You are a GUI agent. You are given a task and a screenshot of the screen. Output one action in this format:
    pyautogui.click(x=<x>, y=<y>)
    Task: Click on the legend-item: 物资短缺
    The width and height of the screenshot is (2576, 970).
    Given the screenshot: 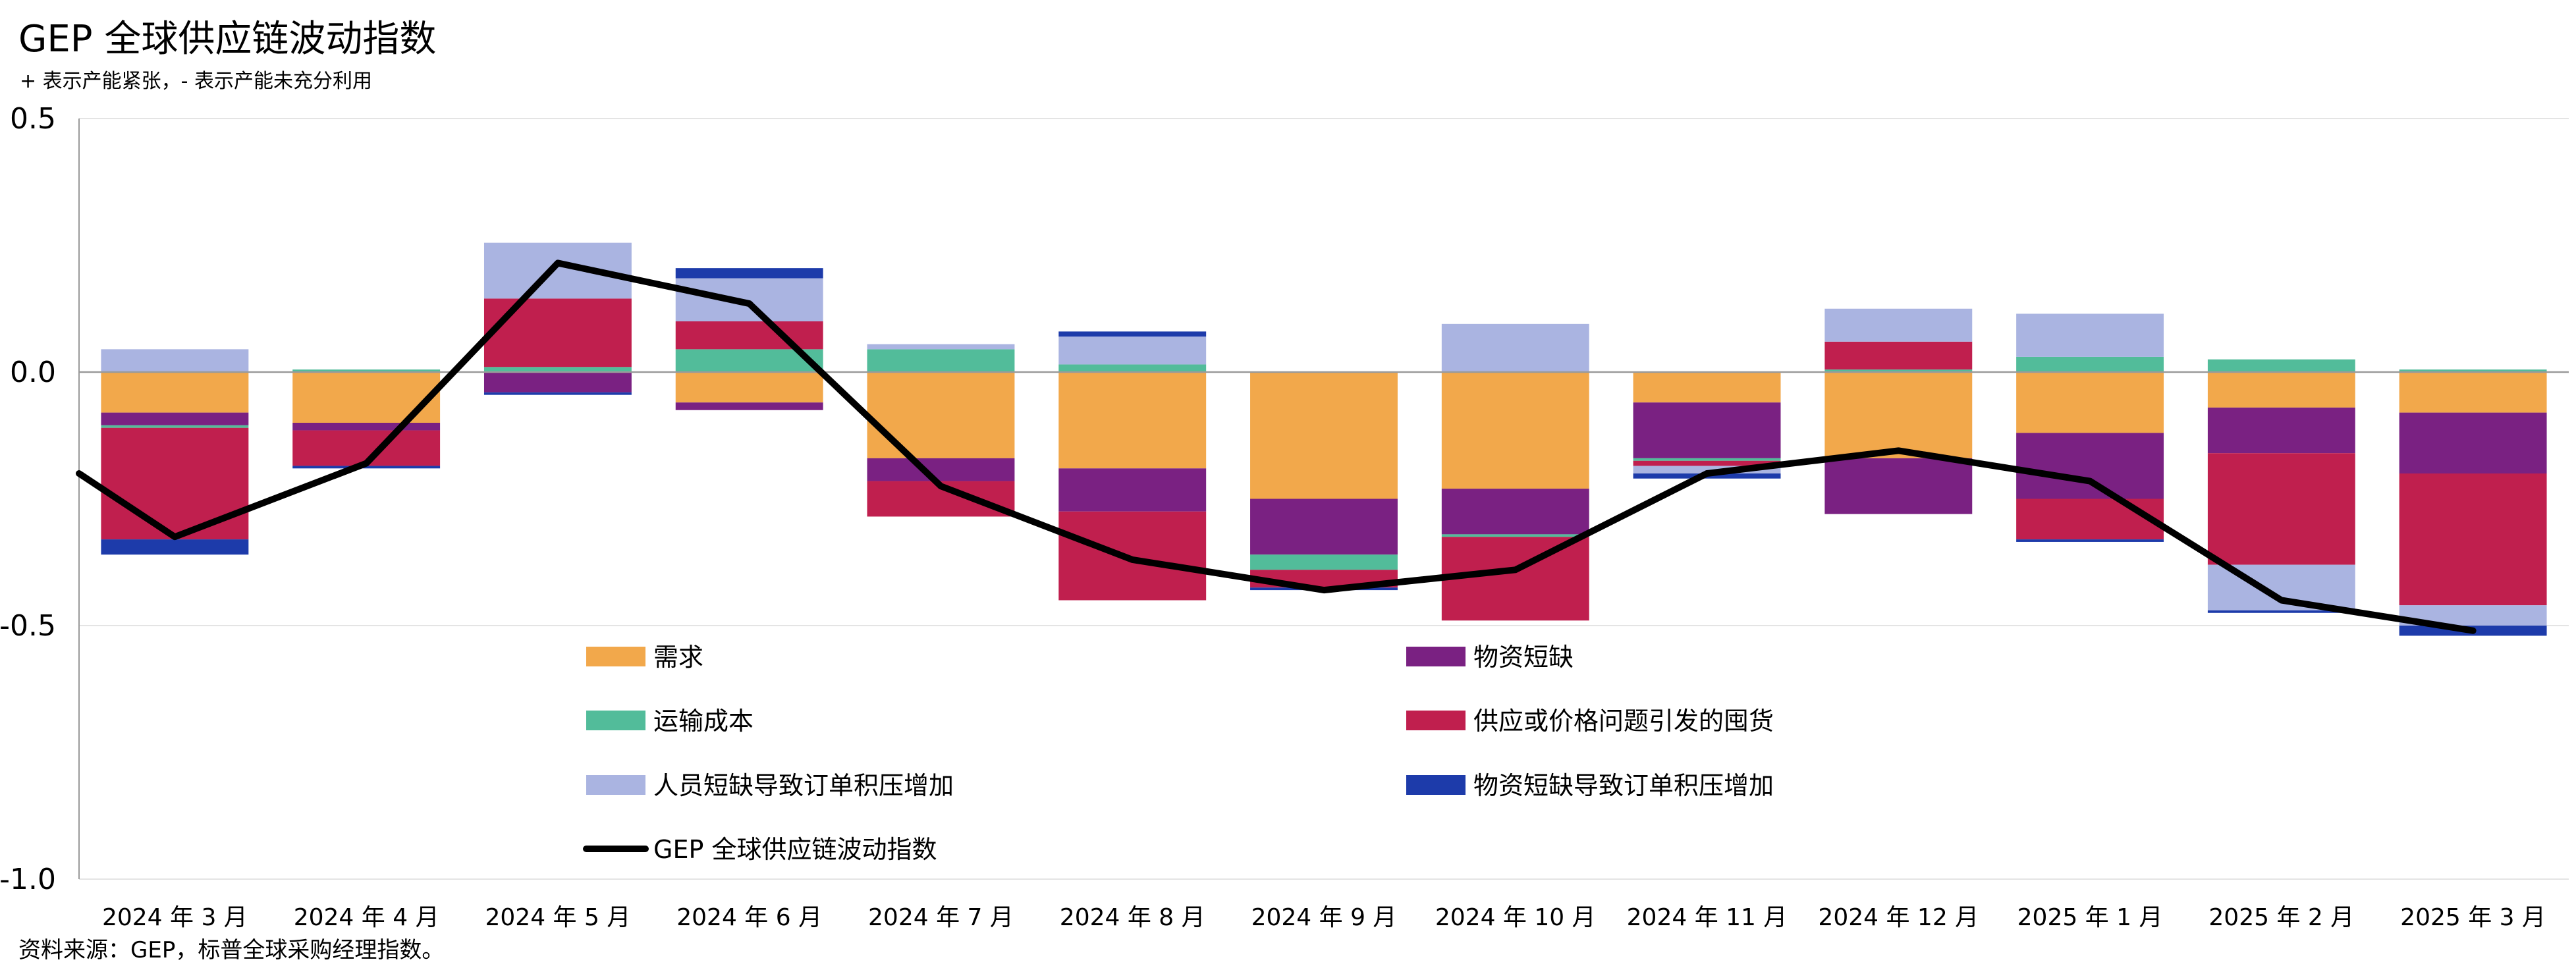 What is the action you would take?
    pyautogui.click(x=1490, y=657)
    